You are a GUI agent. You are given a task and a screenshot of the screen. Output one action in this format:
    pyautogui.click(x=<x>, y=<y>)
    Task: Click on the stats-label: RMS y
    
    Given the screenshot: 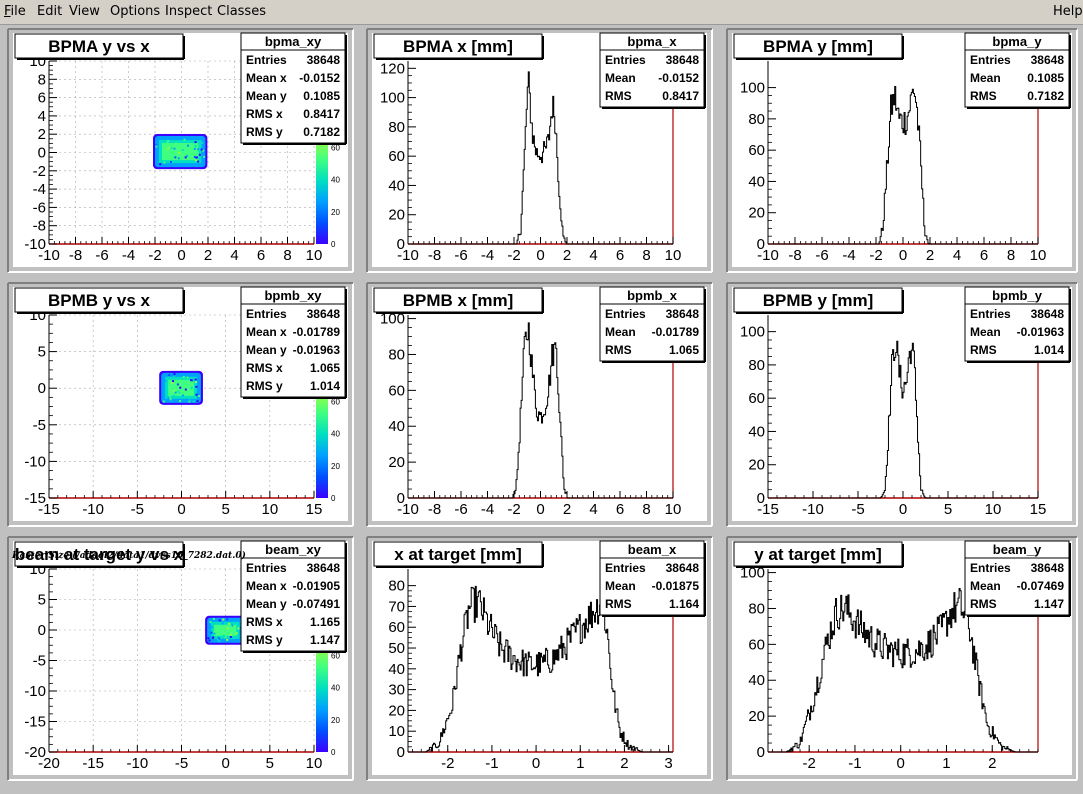 What is the action you would take?
    pyautogui.click(x=264, y=132)
    